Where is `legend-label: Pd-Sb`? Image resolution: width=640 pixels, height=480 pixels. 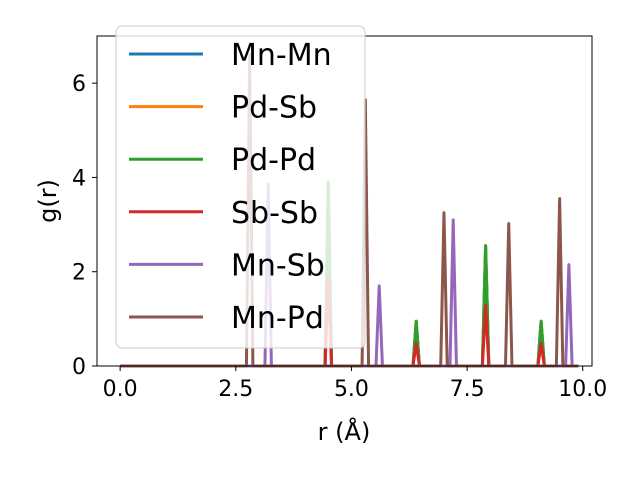 legend-label: Pd-Sb is located at coordinates (274, 108).